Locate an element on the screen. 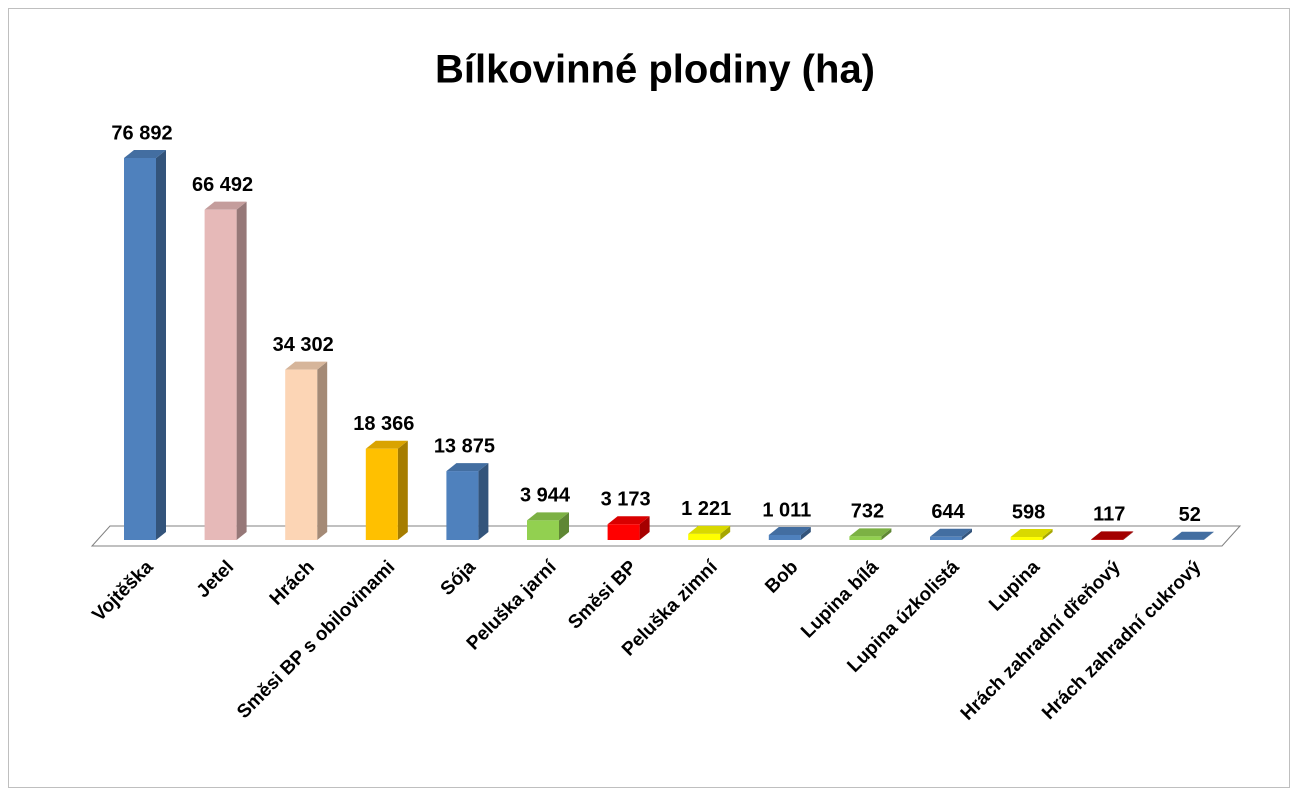 Image resolution: width=1291 pixels, height=789 pixels. value-label: 66 492 is located at coordinates (222, 185).